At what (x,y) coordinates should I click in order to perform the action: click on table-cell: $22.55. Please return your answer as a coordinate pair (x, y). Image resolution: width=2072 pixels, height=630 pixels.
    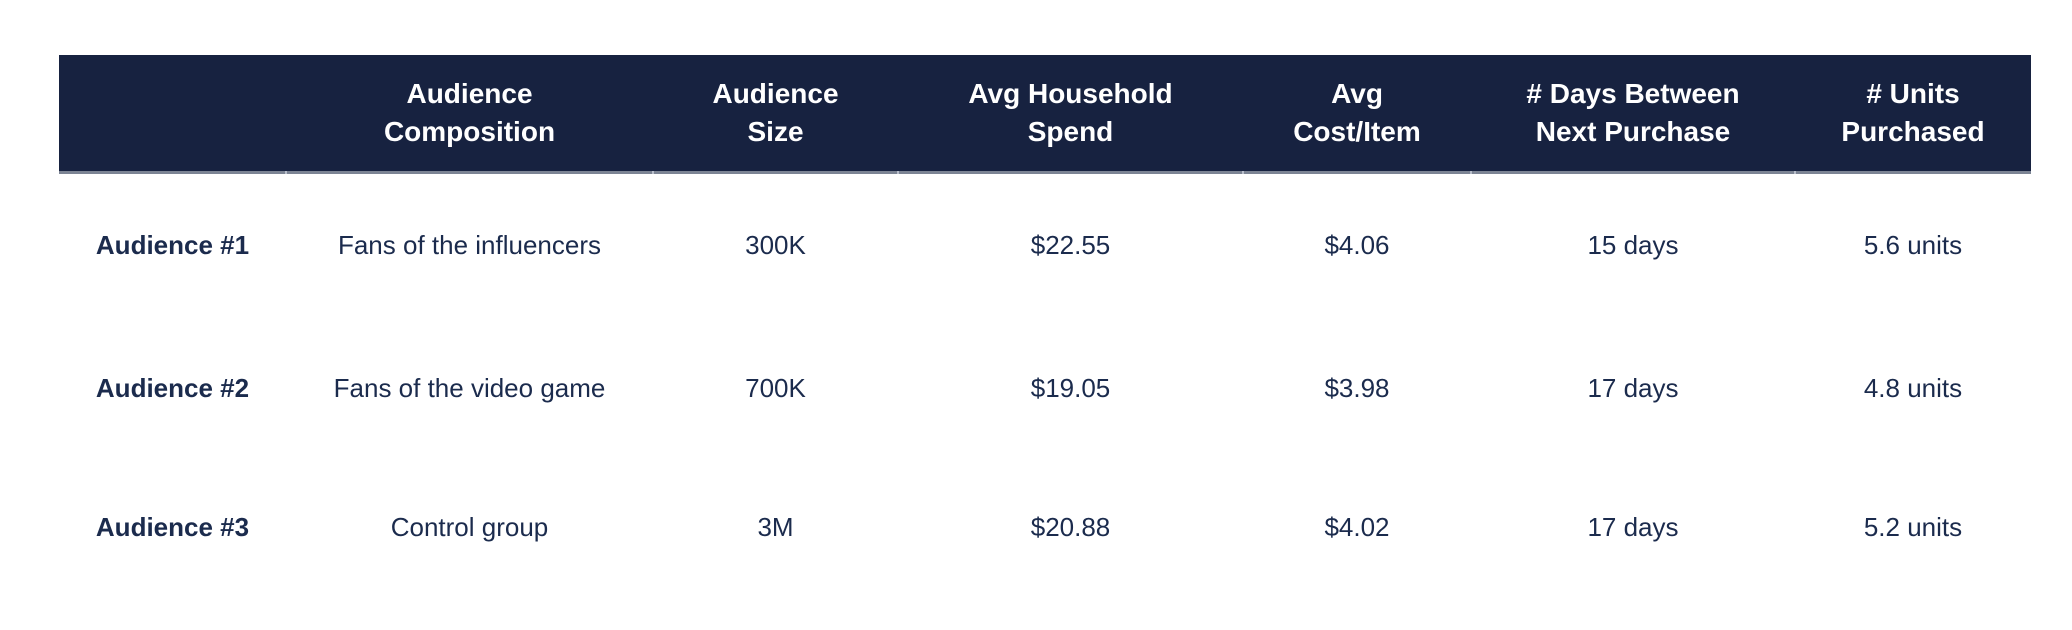
    Looking at the image, I should click on (1070, 245).